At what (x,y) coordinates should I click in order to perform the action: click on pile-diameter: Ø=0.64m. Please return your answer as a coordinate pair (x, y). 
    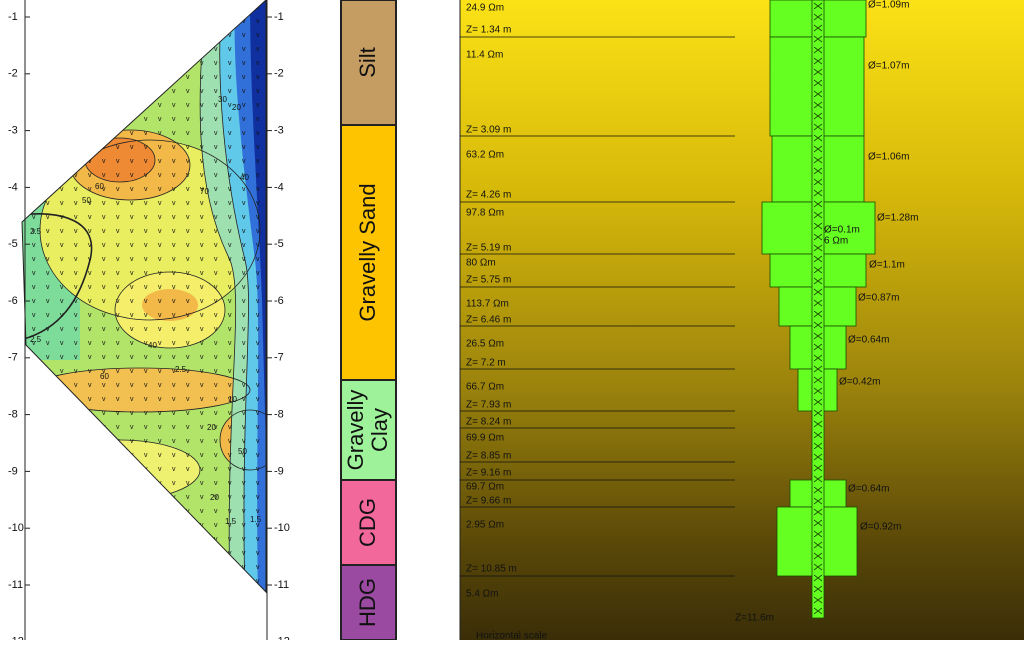
    Looking at the image, I should click on (868, 340).